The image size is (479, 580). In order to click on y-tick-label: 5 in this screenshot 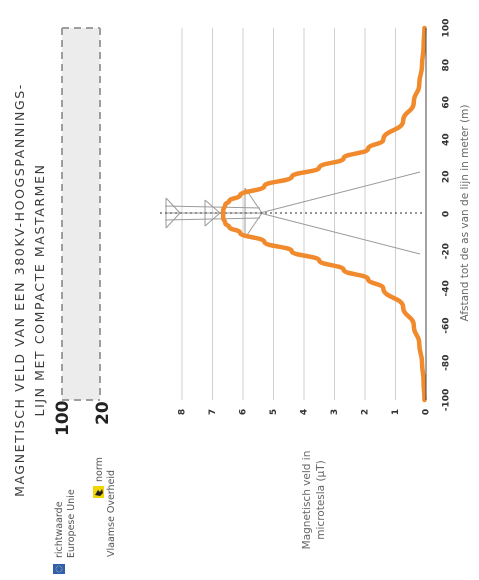, I will do `click(274, 412)`.